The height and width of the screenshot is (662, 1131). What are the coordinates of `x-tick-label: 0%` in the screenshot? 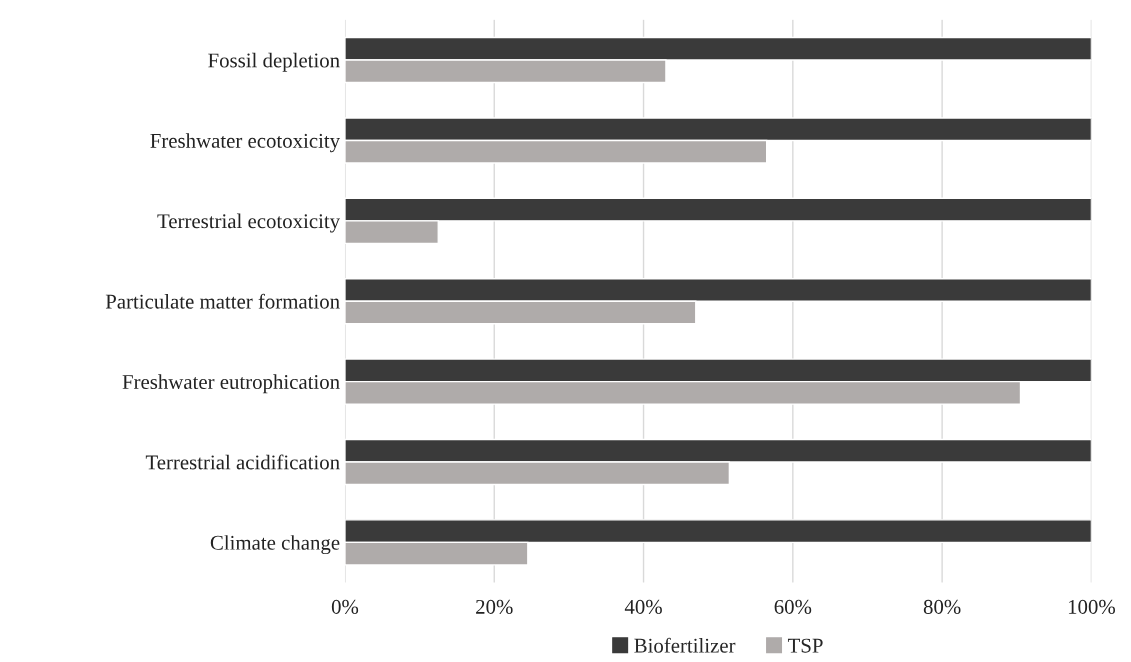 It's located at (345, 606).